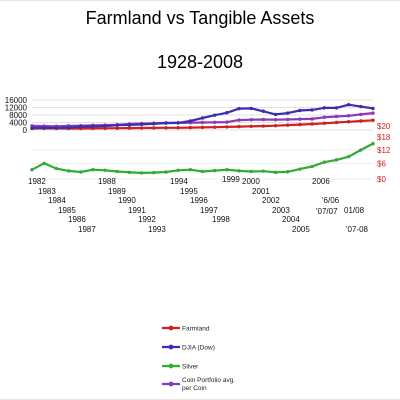 The width and height of the screenshot is (400, 400). Describe the element at coordinates (179, 181) in the screenshot. I see `x-tick-label: 1994` at that location.